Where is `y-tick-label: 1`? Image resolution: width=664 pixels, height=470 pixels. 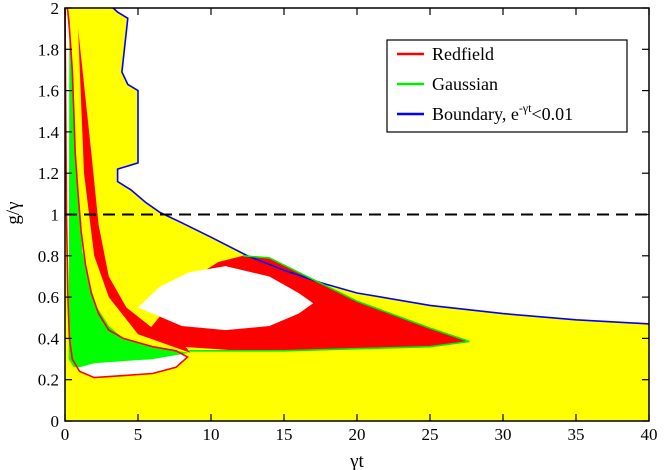 y-tick-label: 1 is located at coordinates (55, 215).